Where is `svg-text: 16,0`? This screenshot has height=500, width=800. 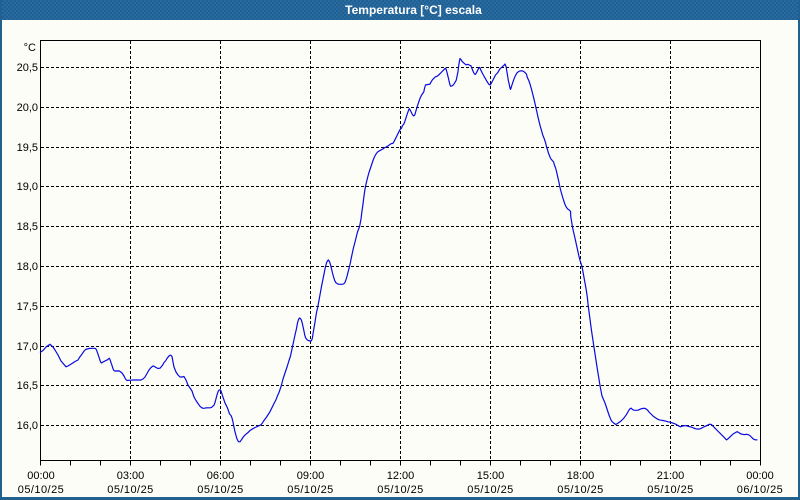
svg-text: 16,0 is located at coordinates (27, 426).